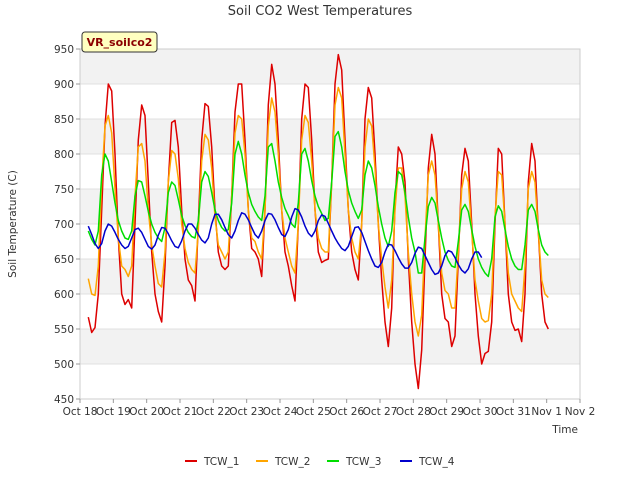  What do you see at coordinates (64, 155) in the screenshot?
I see `y-tick-label: 800` at bounding box center [64, 155].